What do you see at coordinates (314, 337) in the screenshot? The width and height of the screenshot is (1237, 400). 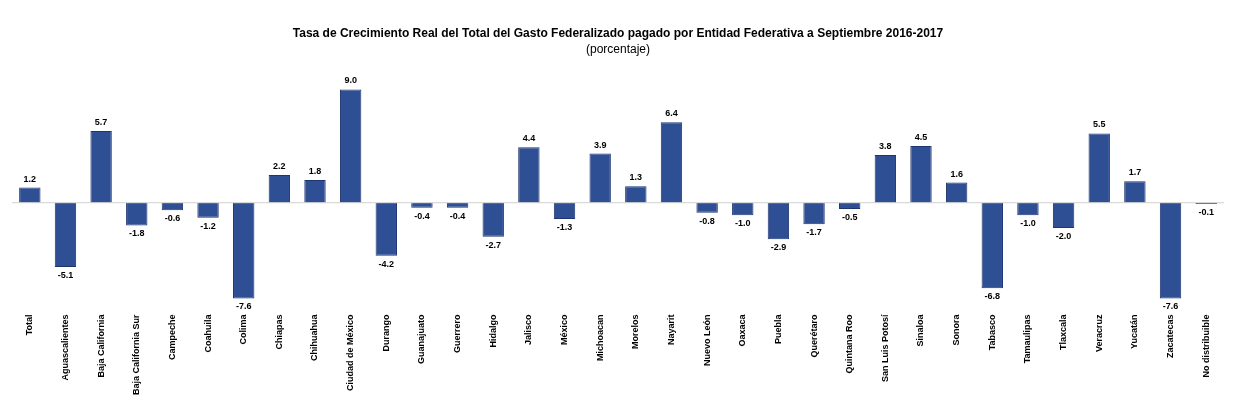 I see `x-tick-label: Chihuahua` at bounding box center [314, 337].